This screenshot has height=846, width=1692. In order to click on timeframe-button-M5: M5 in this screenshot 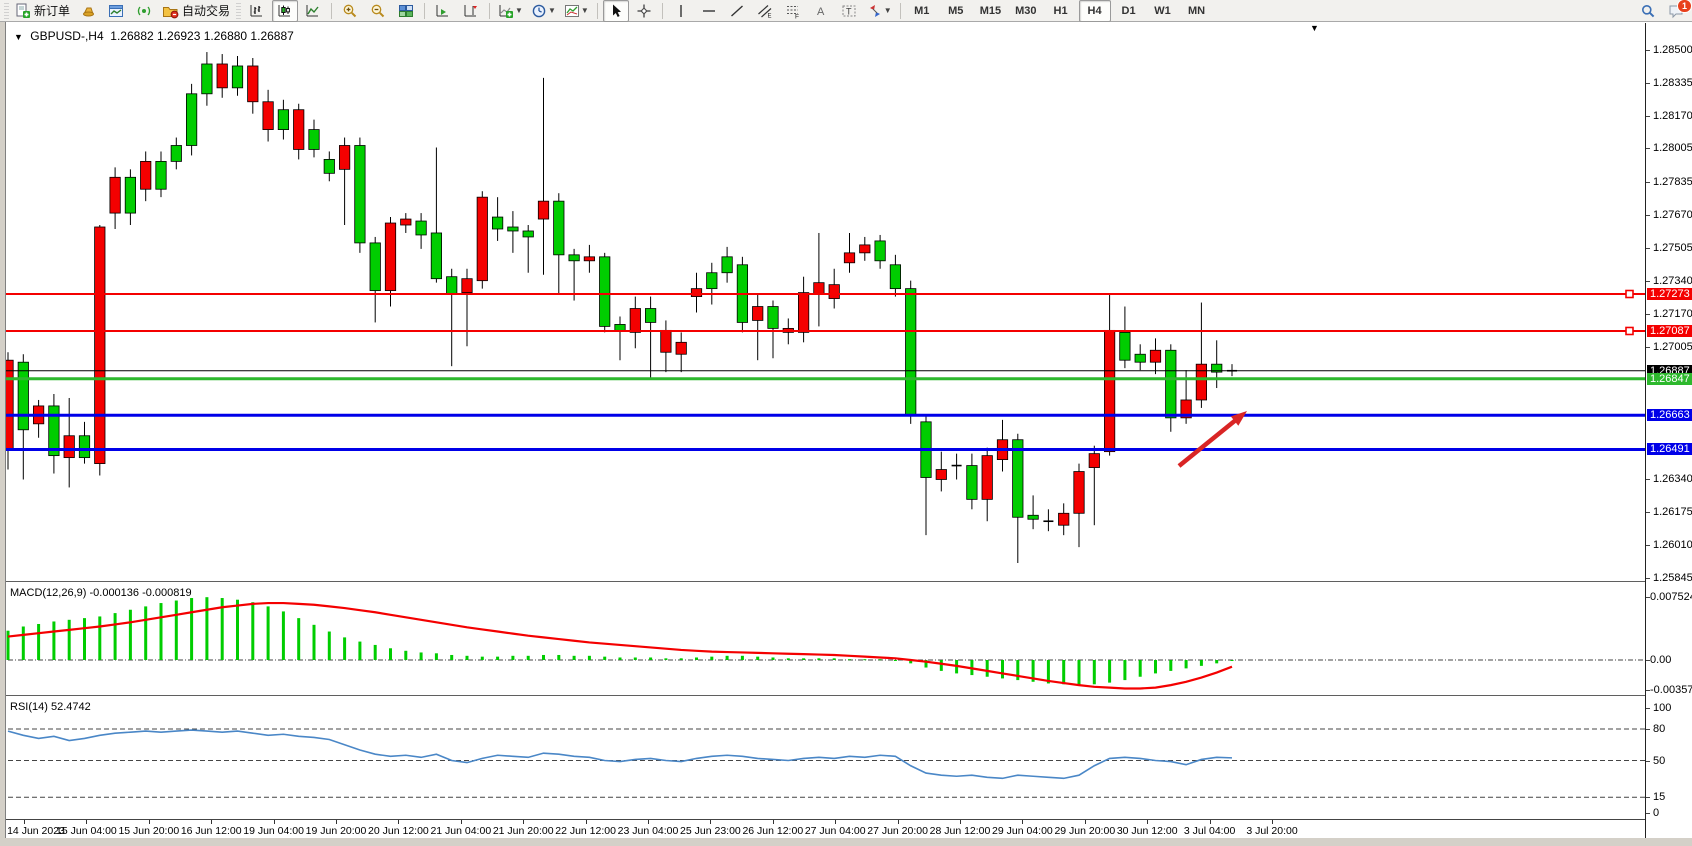, I will do `click(956, 10)`.